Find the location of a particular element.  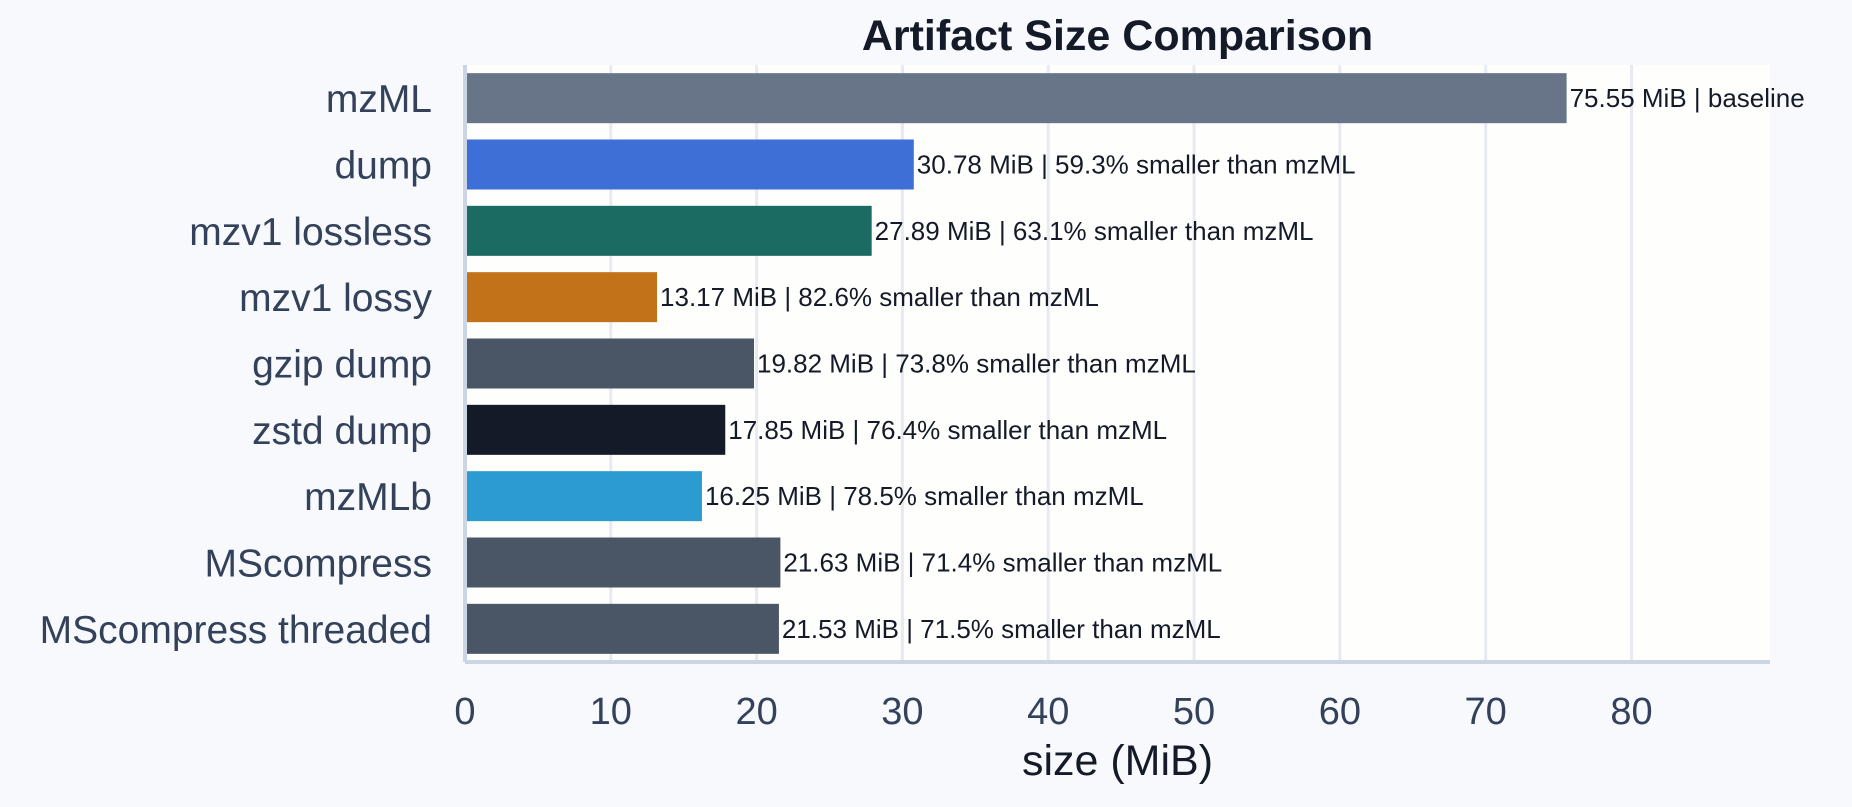

category-label: MScompress is located at coordinates (318, 564).